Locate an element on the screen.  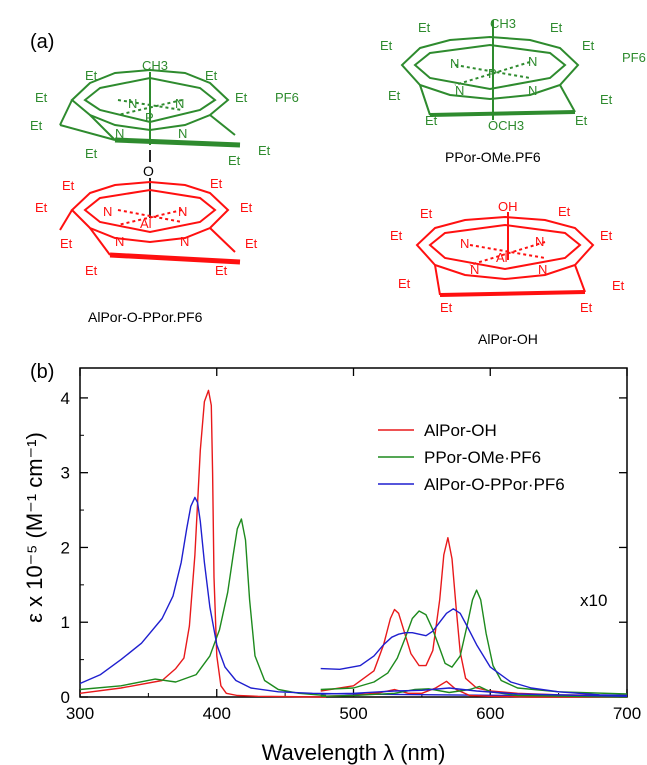
porphyrin-pome is located at coordinates (490, 70).